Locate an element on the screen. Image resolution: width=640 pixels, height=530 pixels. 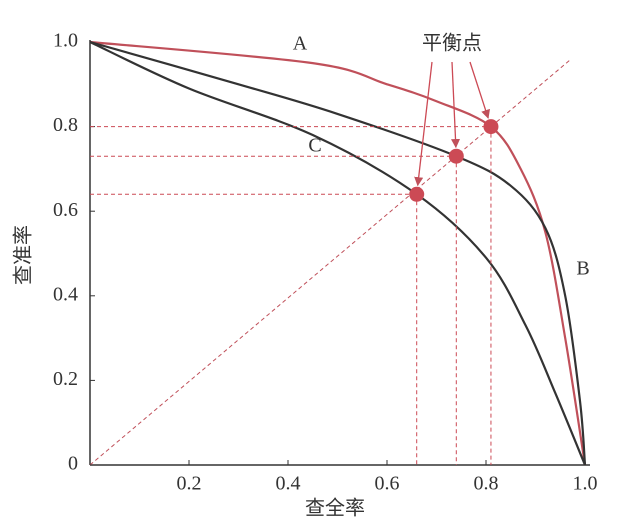
curve-label: A is located at coordinates (300, 44).